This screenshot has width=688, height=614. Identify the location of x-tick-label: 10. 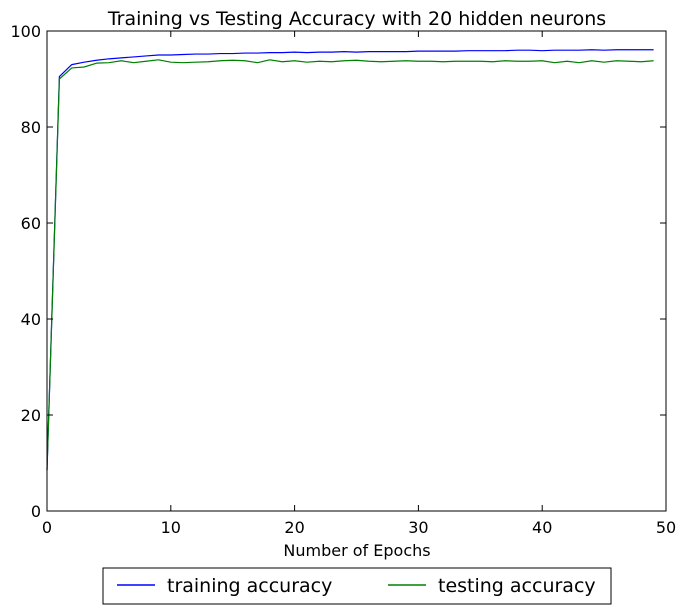
(171, 527).